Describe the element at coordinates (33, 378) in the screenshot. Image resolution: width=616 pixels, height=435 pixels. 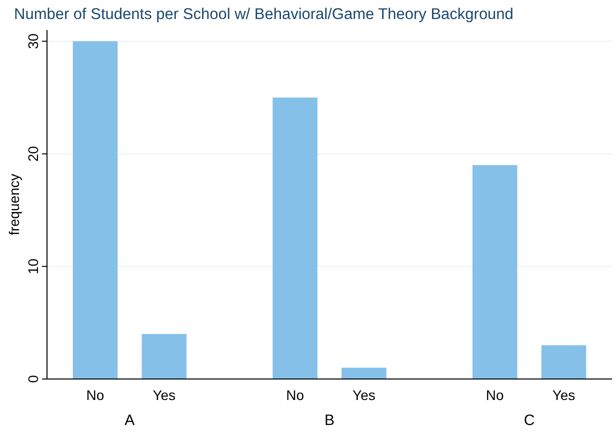
I see `y-tick-label: 0` at that location.